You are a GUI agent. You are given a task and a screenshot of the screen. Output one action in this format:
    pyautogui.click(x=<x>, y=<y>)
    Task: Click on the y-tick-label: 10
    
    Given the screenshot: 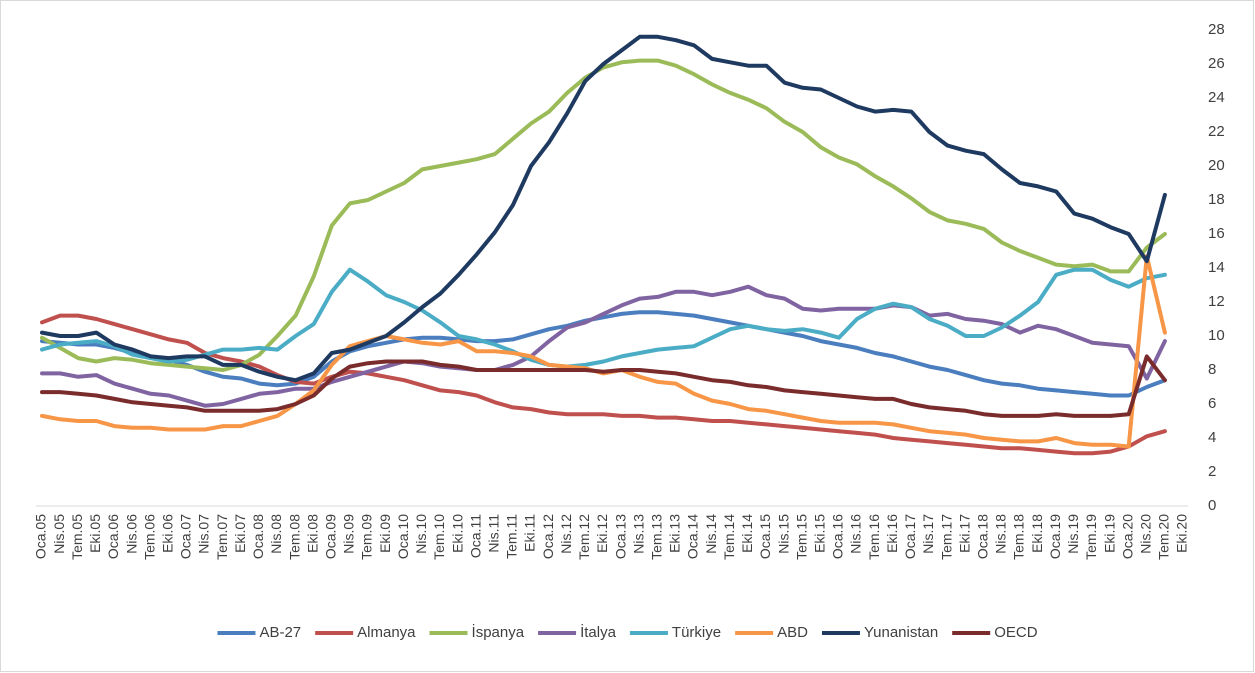 What is the action you would take?
    pyautogui.click(x=1216, y=335)
    